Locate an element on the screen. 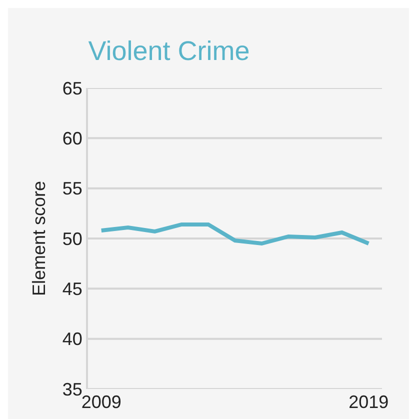 The image size is (417, 419). y-tick-label: 45 is located at coordinates (72, 288).